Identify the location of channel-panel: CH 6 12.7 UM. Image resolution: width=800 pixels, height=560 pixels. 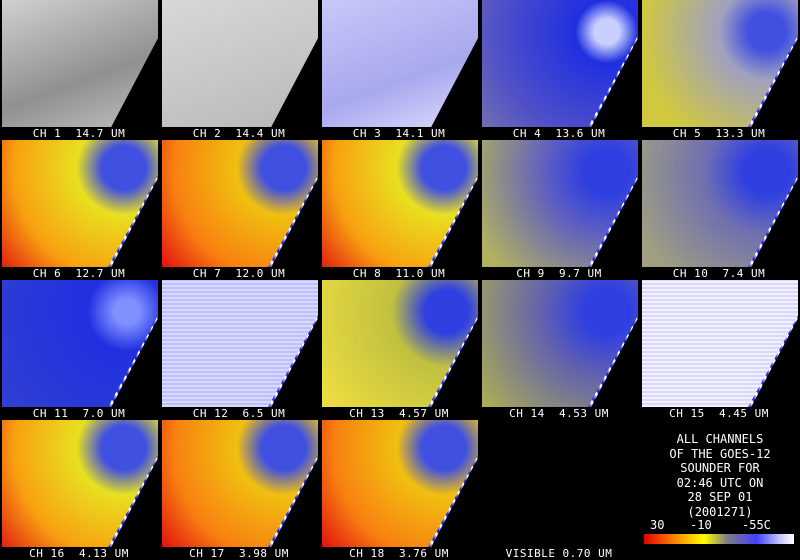
(79, 210).